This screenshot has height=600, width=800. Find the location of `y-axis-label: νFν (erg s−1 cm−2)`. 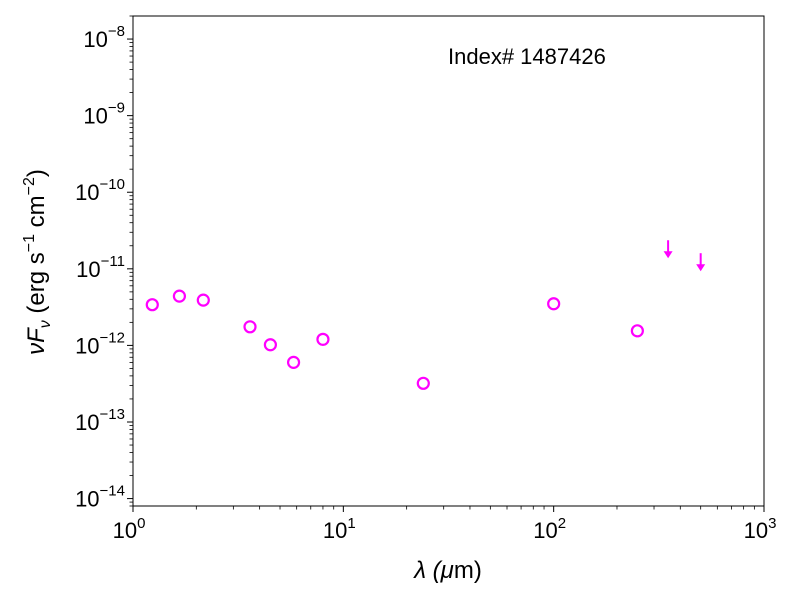

y-axis-label: νFν (erg s−1 cm−2) is located at coordinates (37, 262).